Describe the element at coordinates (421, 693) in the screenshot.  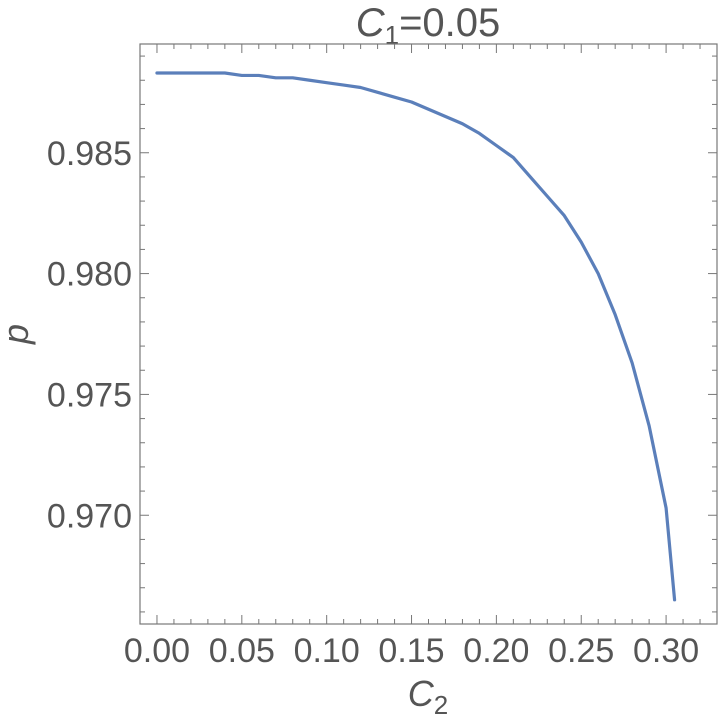
I see `x-axis-title-main: C` at that location.